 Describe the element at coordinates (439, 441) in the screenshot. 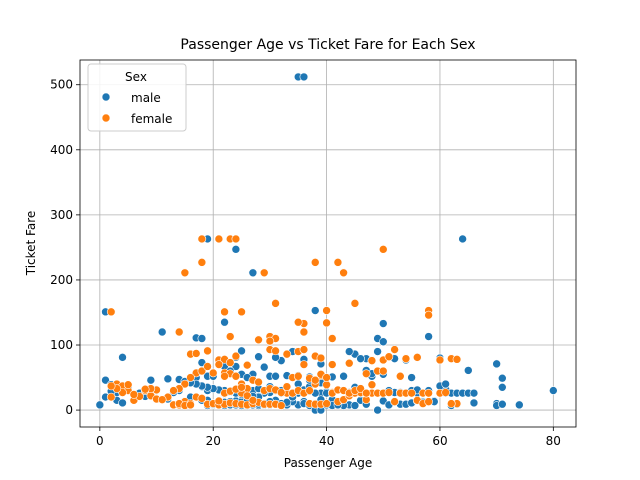

I see `x-tick-label: 60` at that location.